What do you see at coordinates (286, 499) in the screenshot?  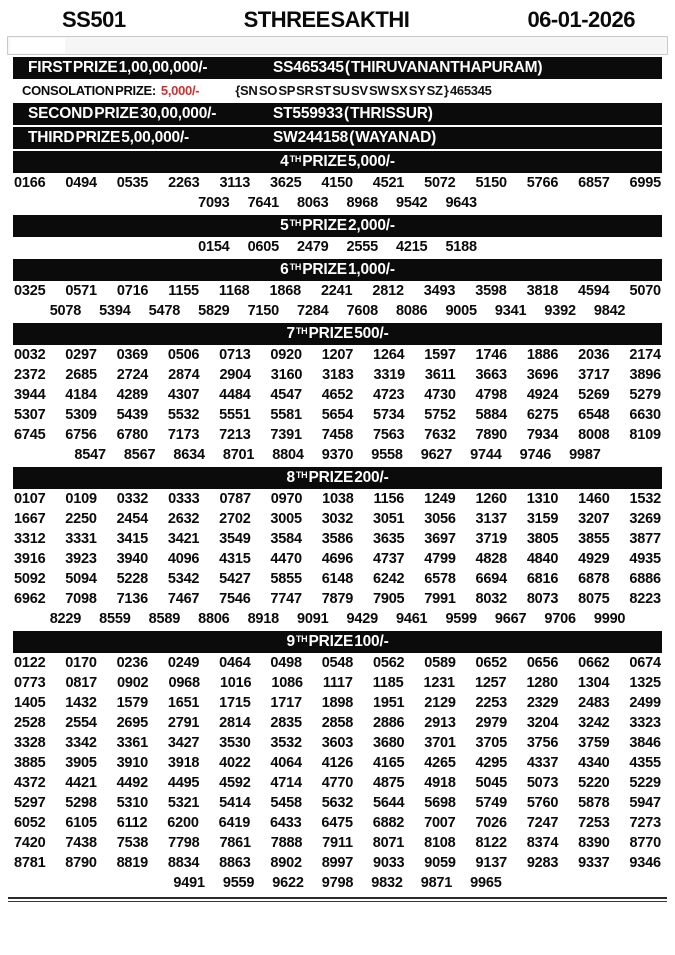 I see `prize-number: 0970` at bounding box center [286, 499].